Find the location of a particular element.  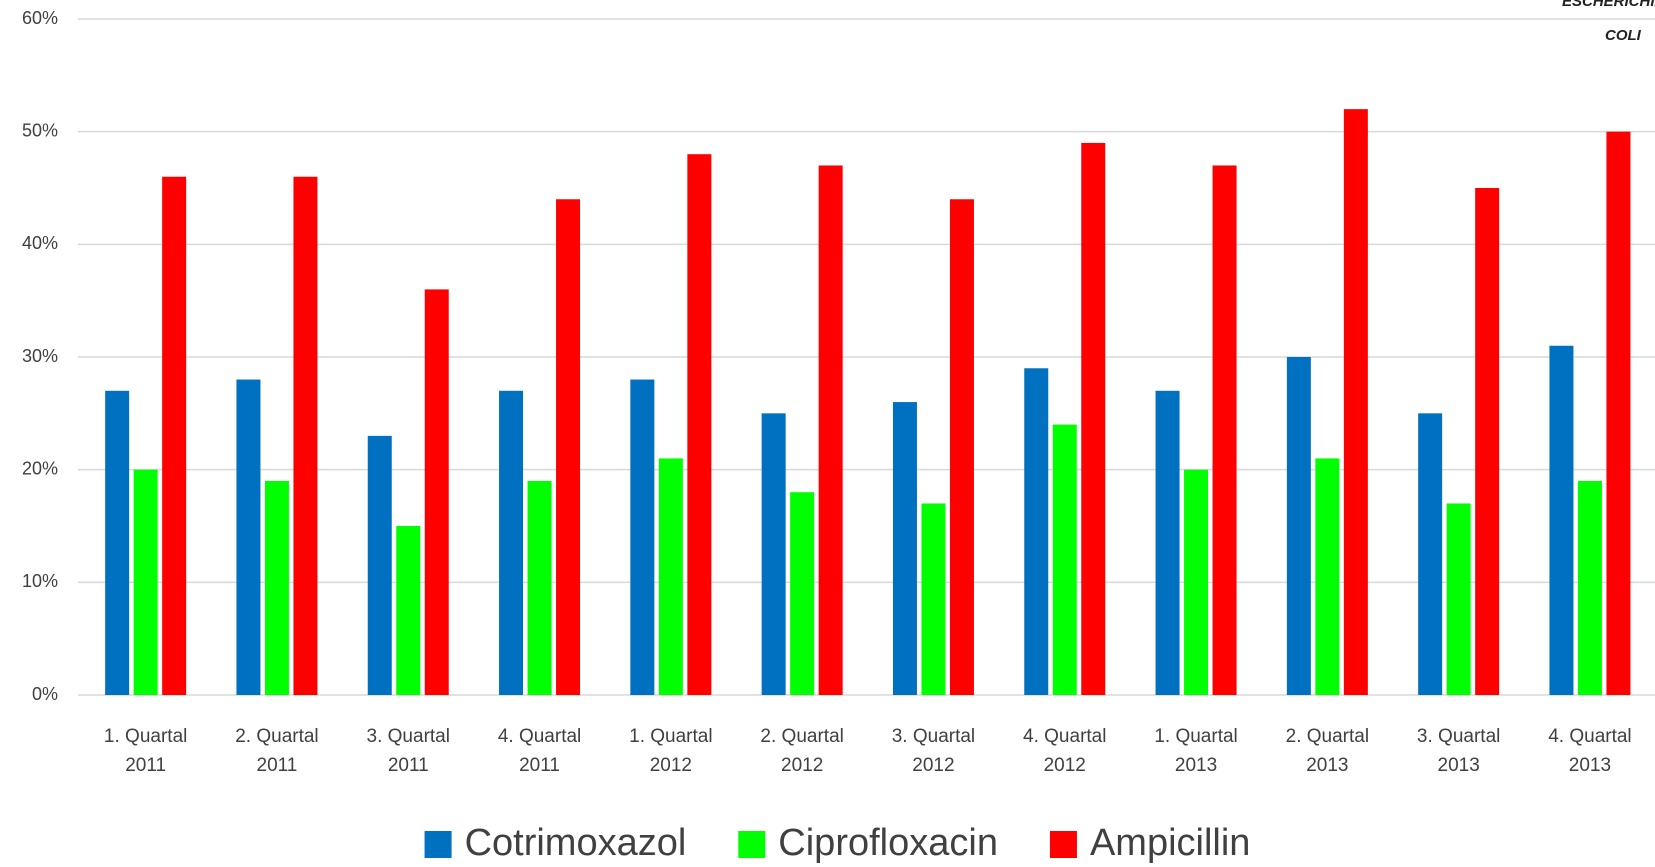

x-tick-label: 4. Quartal 2012 is located at coordinates (1064, 751).